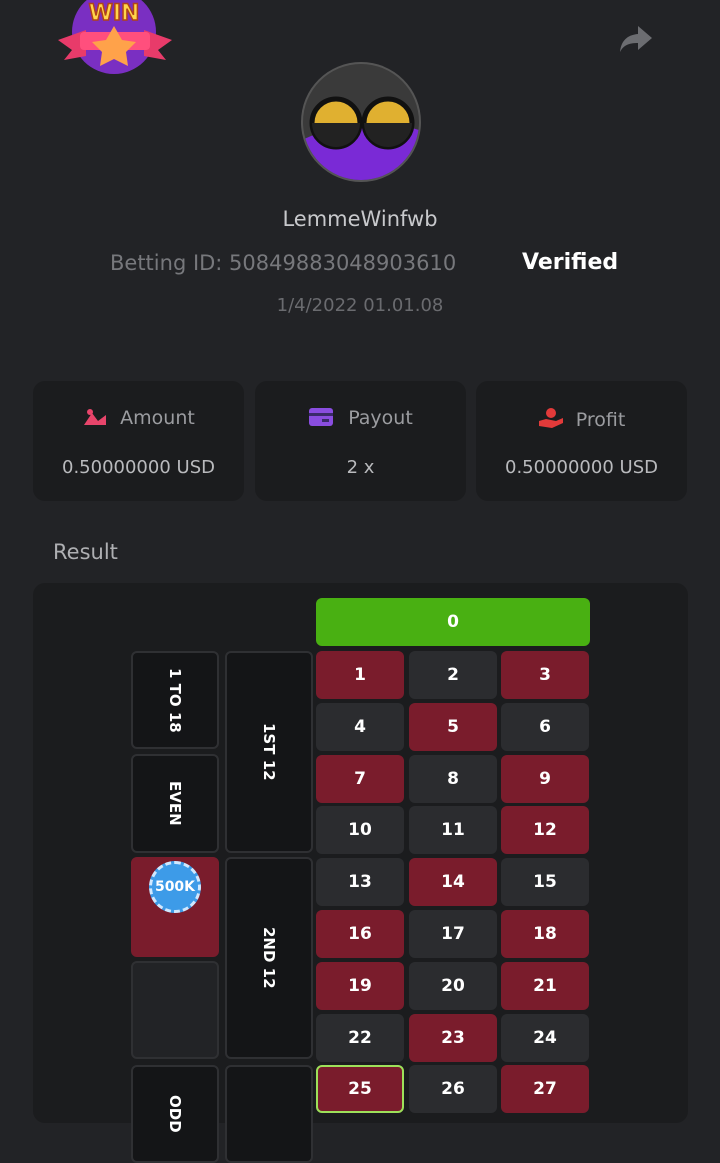 Image resolution: width=720 pixels, height=1163 pixels. I want to click on stat-label: Payout, so click(360, 418).